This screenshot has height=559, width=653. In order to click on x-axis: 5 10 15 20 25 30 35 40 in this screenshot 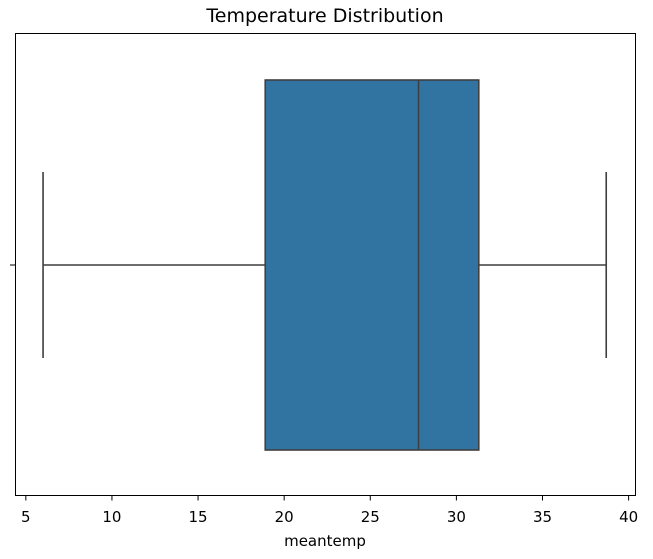, I will do `click(329, 510)`.